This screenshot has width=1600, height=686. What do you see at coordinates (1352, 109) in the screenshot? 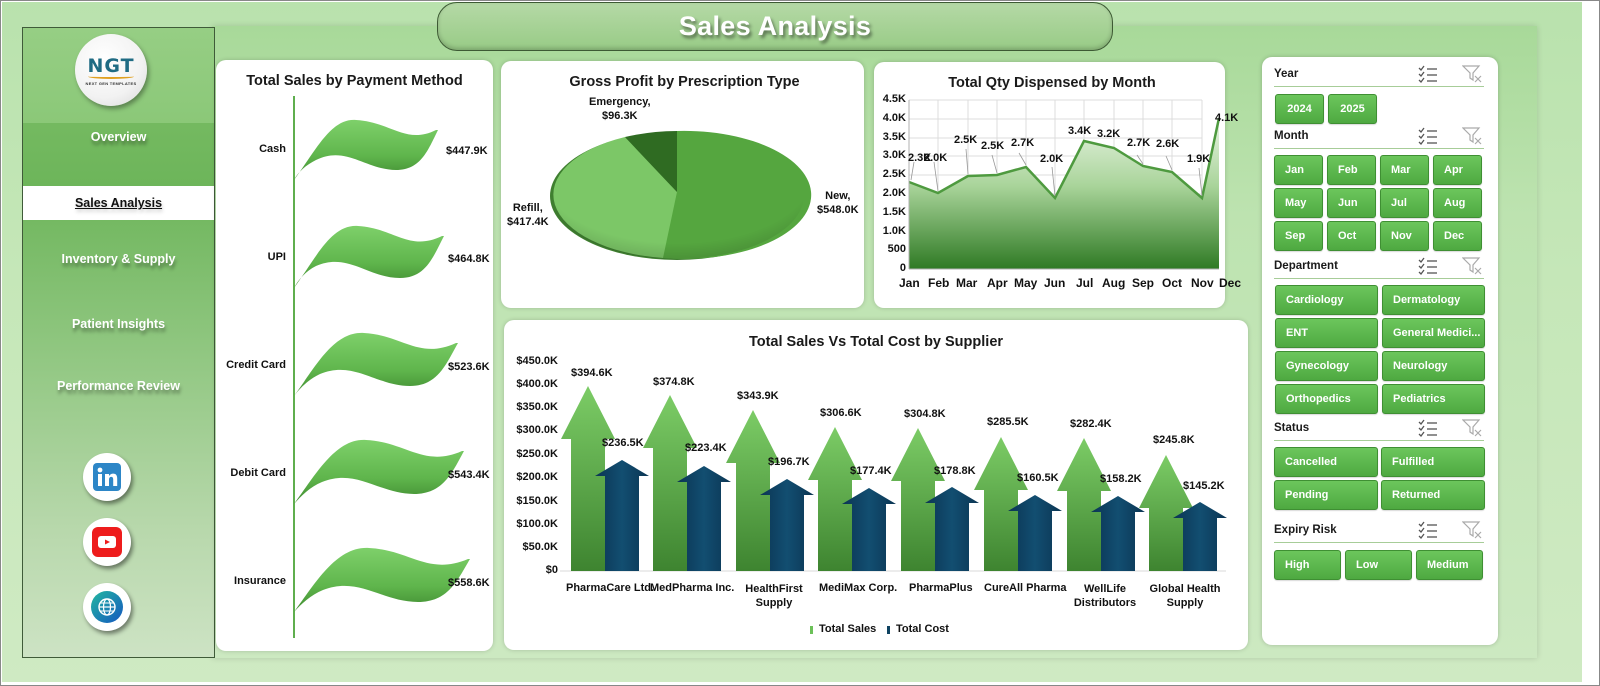
I see `year-2025-chip: 2025` at bounding box center [1352, 109].